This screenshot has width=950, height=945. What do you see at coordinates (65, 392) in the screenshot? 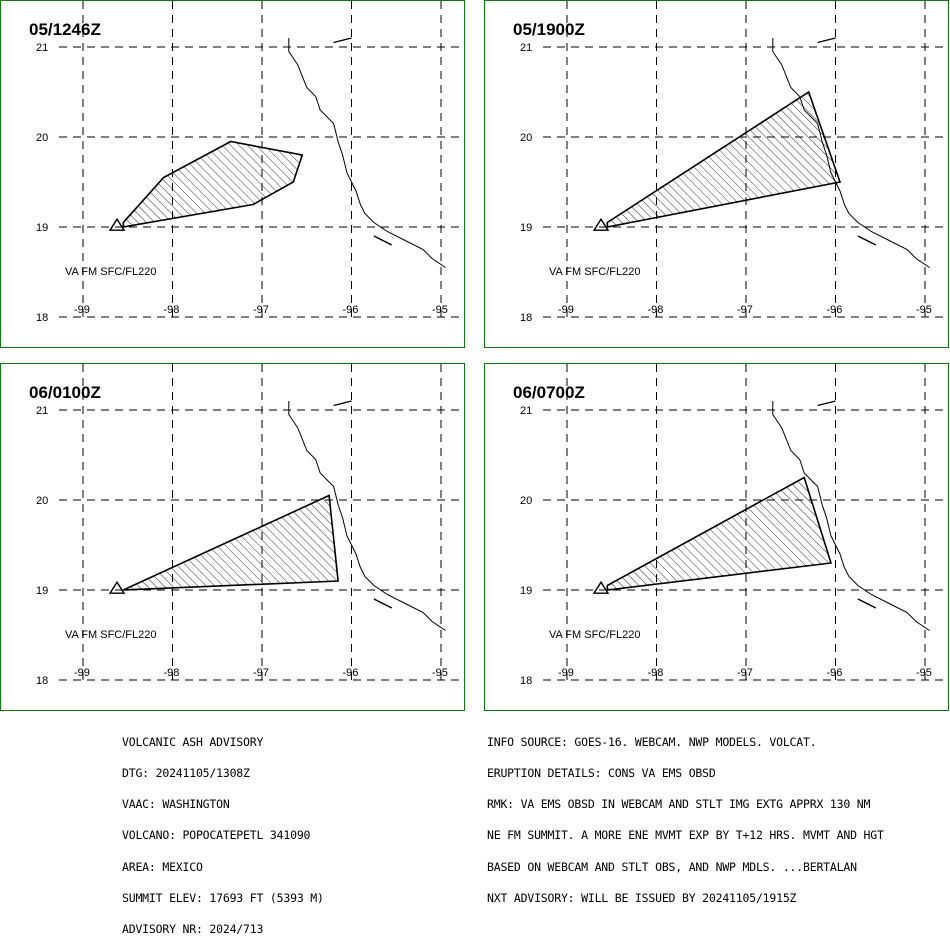
I see `panel-time-title: 06/0100Z` at bounding box center [65, 392].